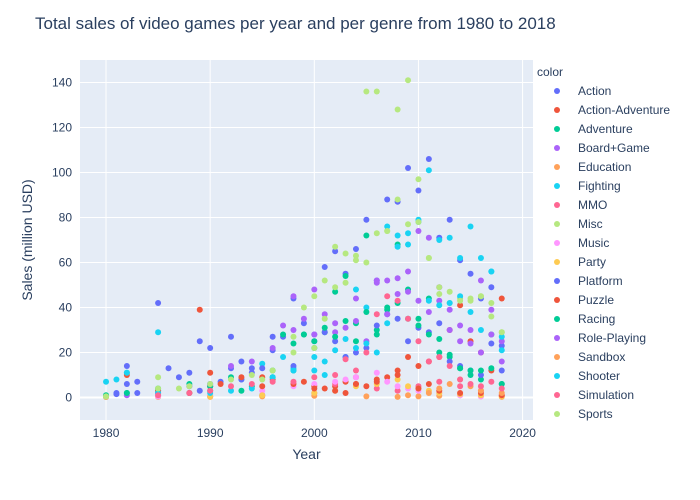 The image size is (700, 500). What do you see at coordinates (580, 262) in the screenshot?
I see `legend-item: Party` at bounding box center [580, 262].